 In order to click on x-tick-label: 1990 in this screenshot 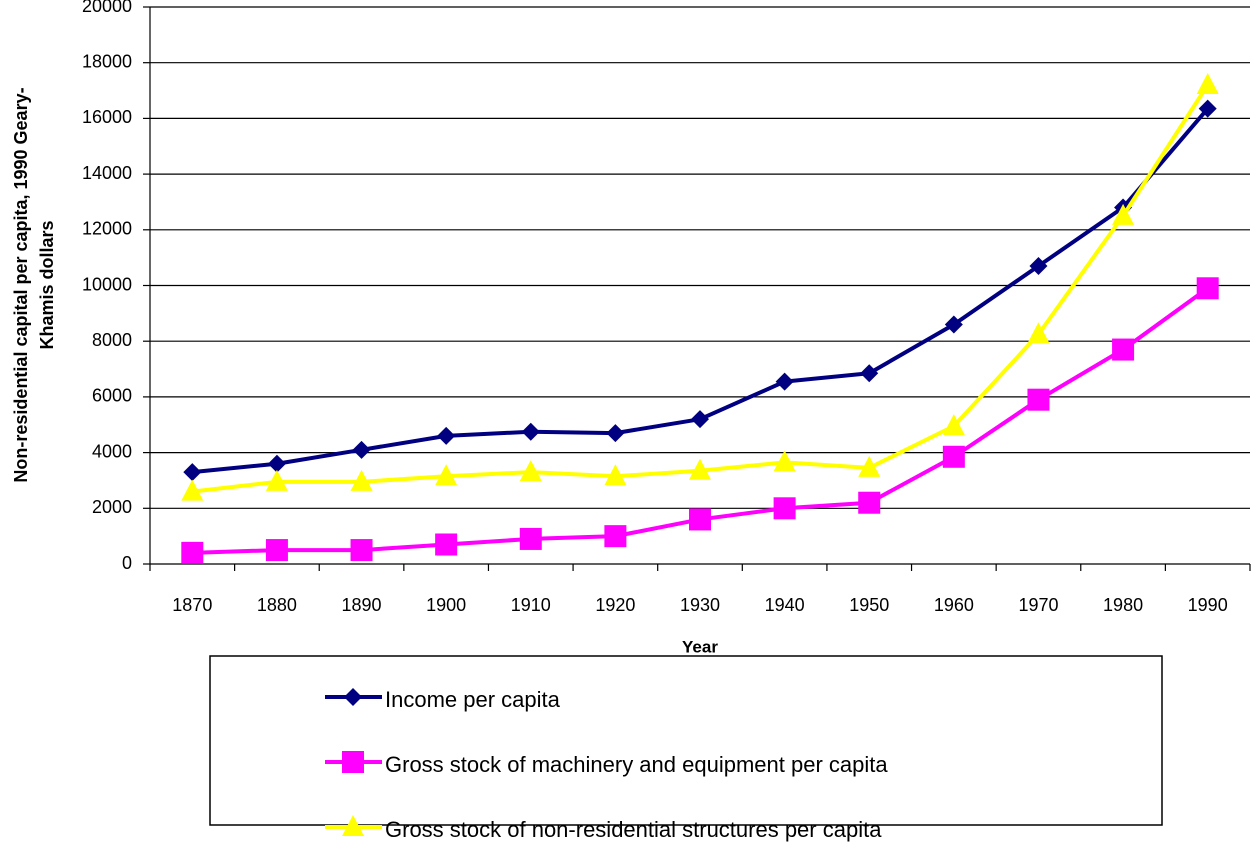, I will do `click(1208, 605)`.